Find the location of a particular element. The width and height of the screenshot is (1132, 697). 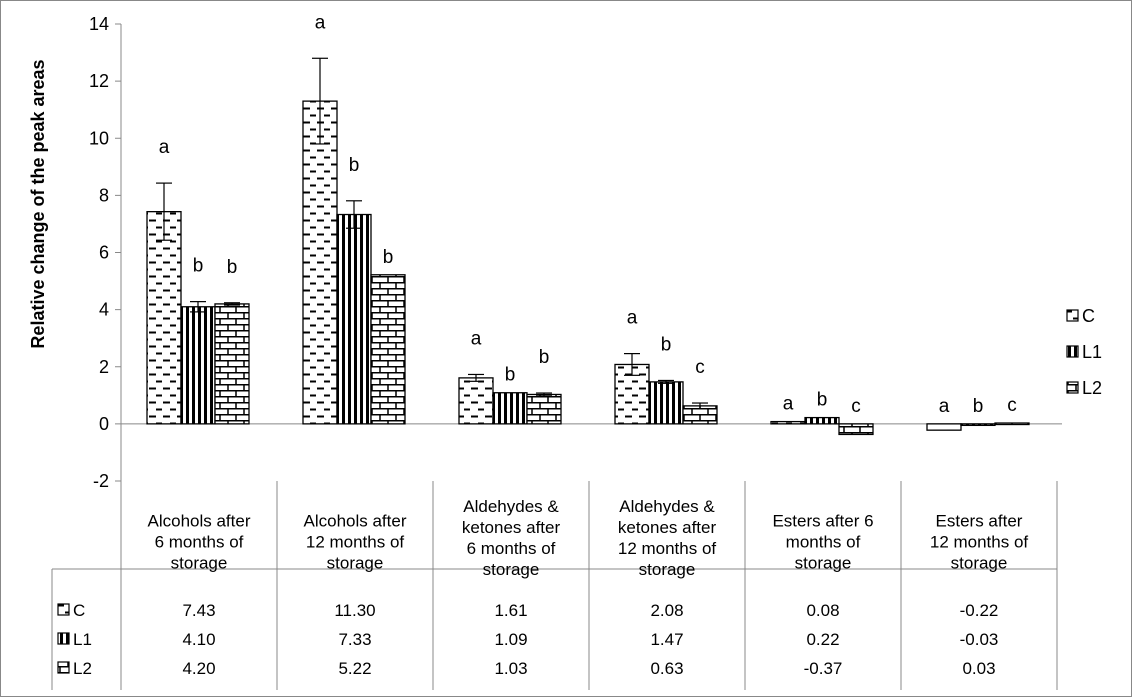

table-cell: 0.22 is located at coordinates (822, 639).